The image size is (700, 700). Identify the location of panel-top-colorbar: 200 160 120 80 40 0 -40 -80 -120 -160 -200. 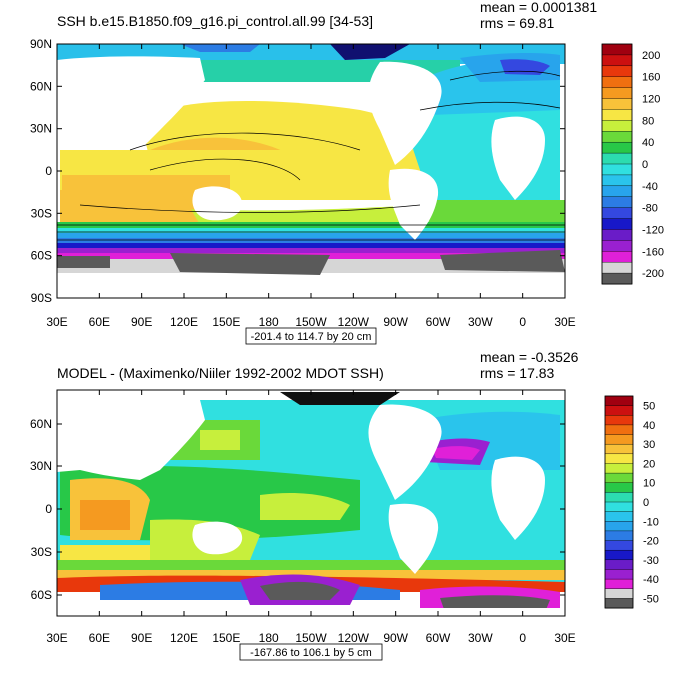
(632, 164).